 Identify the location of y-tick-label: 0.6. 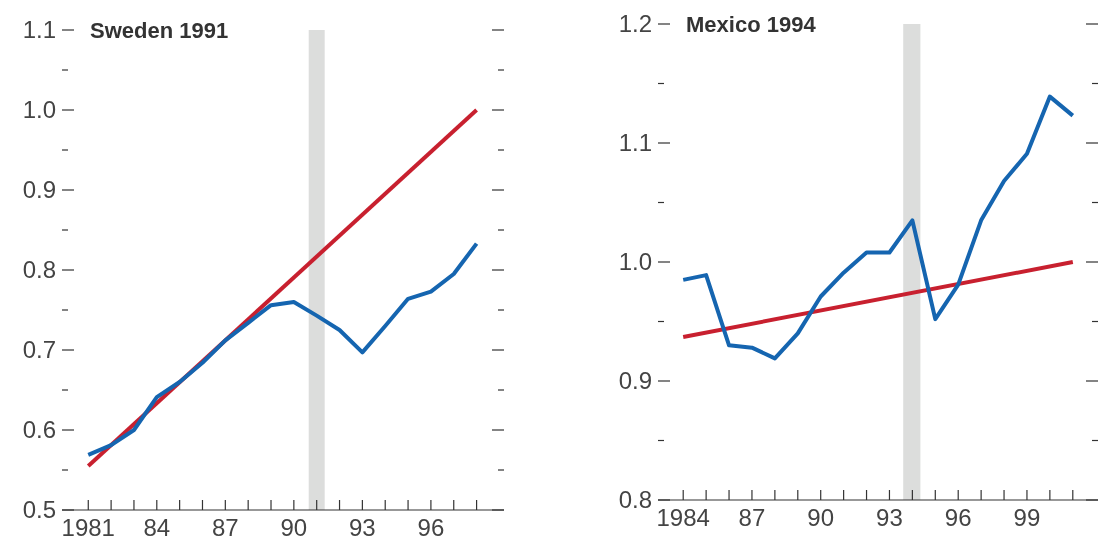
(39, 430).